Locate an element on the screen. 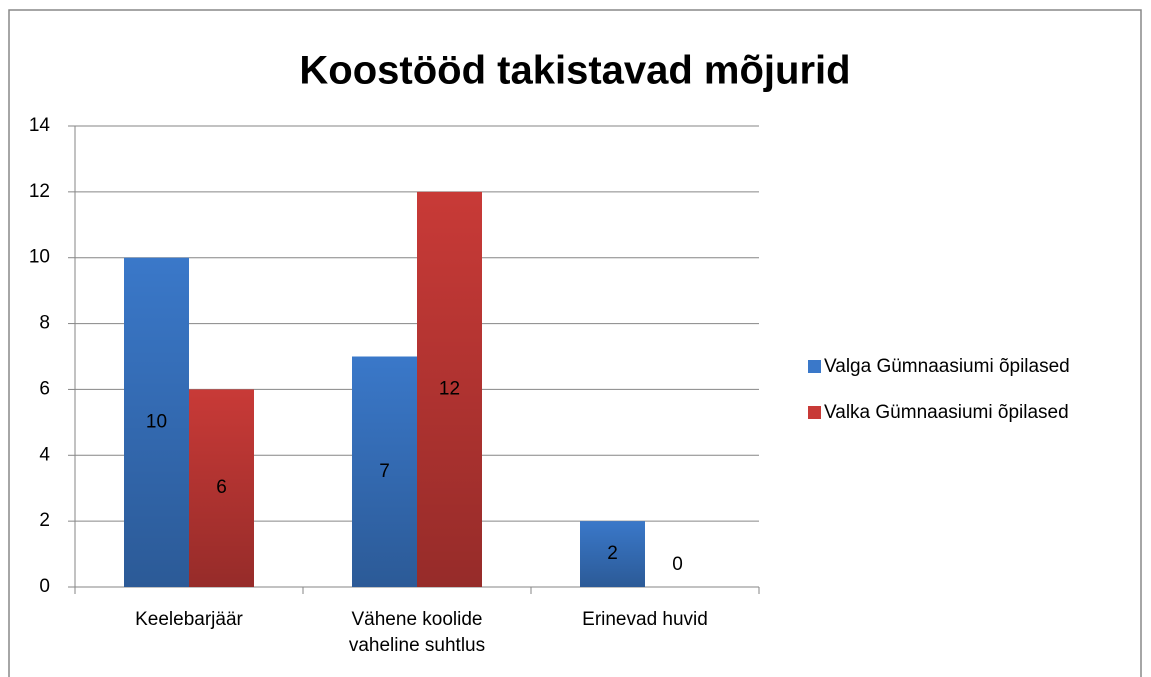  data-label: 2 is located at coordinates (612, 553).